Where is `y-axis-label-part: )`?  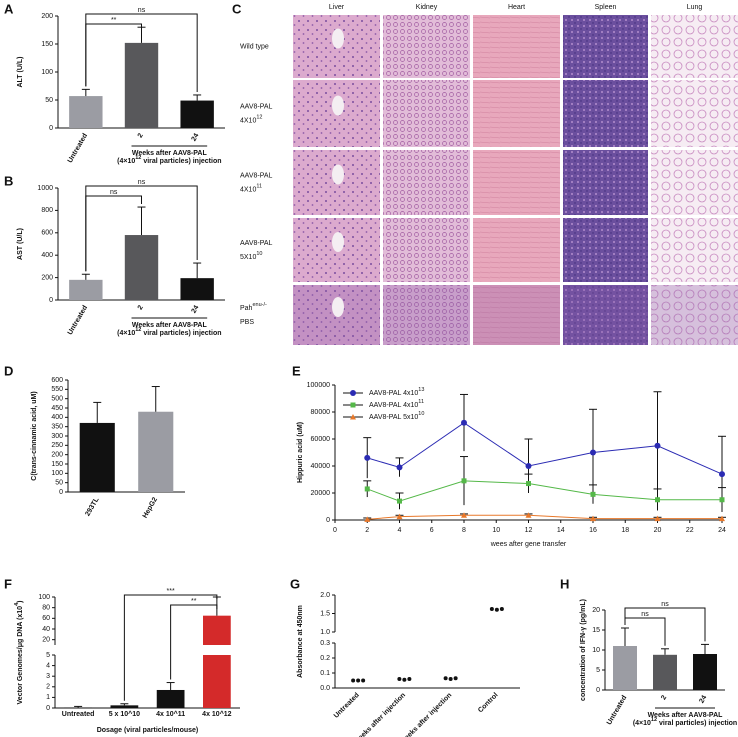 y-axis-label-part: ) is located at coordinates (20, 602).